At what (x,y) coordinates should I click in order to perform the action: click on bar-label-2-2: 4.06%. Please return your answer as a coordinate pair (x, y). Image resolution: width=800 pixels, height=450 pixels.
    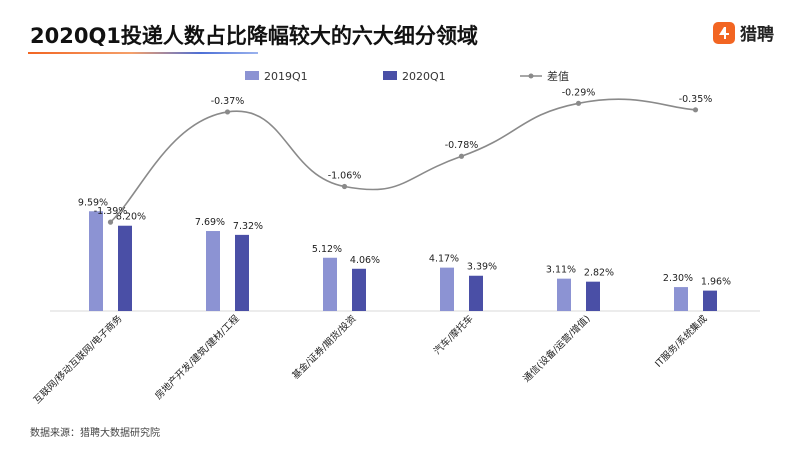
    Looking at the image, I should click on (365, 260).